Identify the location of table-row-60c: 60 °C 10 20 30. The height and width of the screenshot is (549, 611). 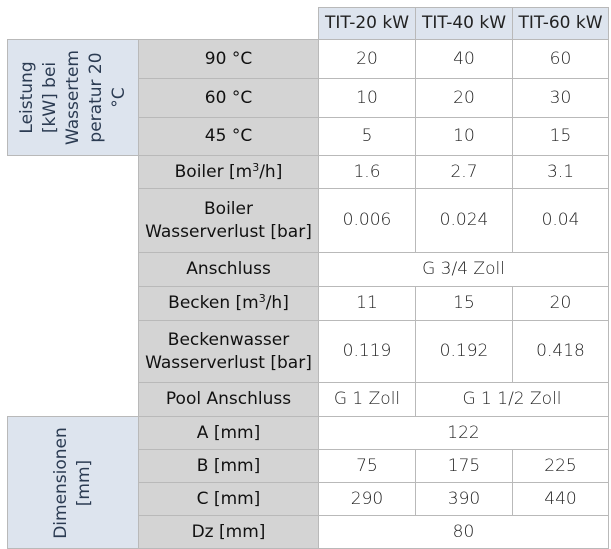
(308, 98).